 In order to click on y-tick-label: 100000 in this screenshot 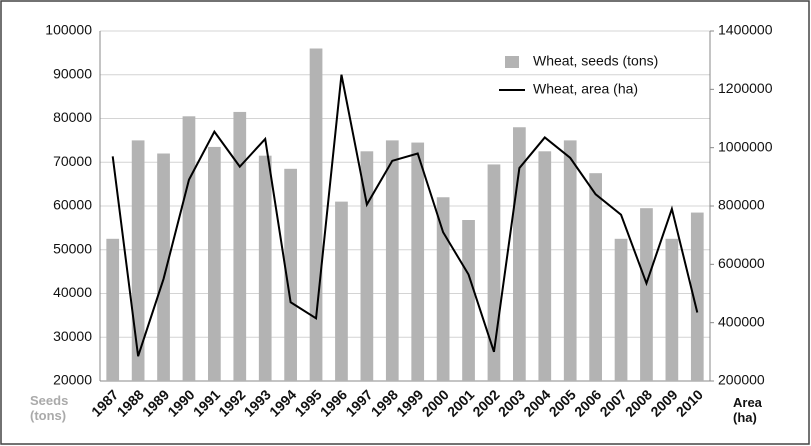, I will do `click(68, 30)`.